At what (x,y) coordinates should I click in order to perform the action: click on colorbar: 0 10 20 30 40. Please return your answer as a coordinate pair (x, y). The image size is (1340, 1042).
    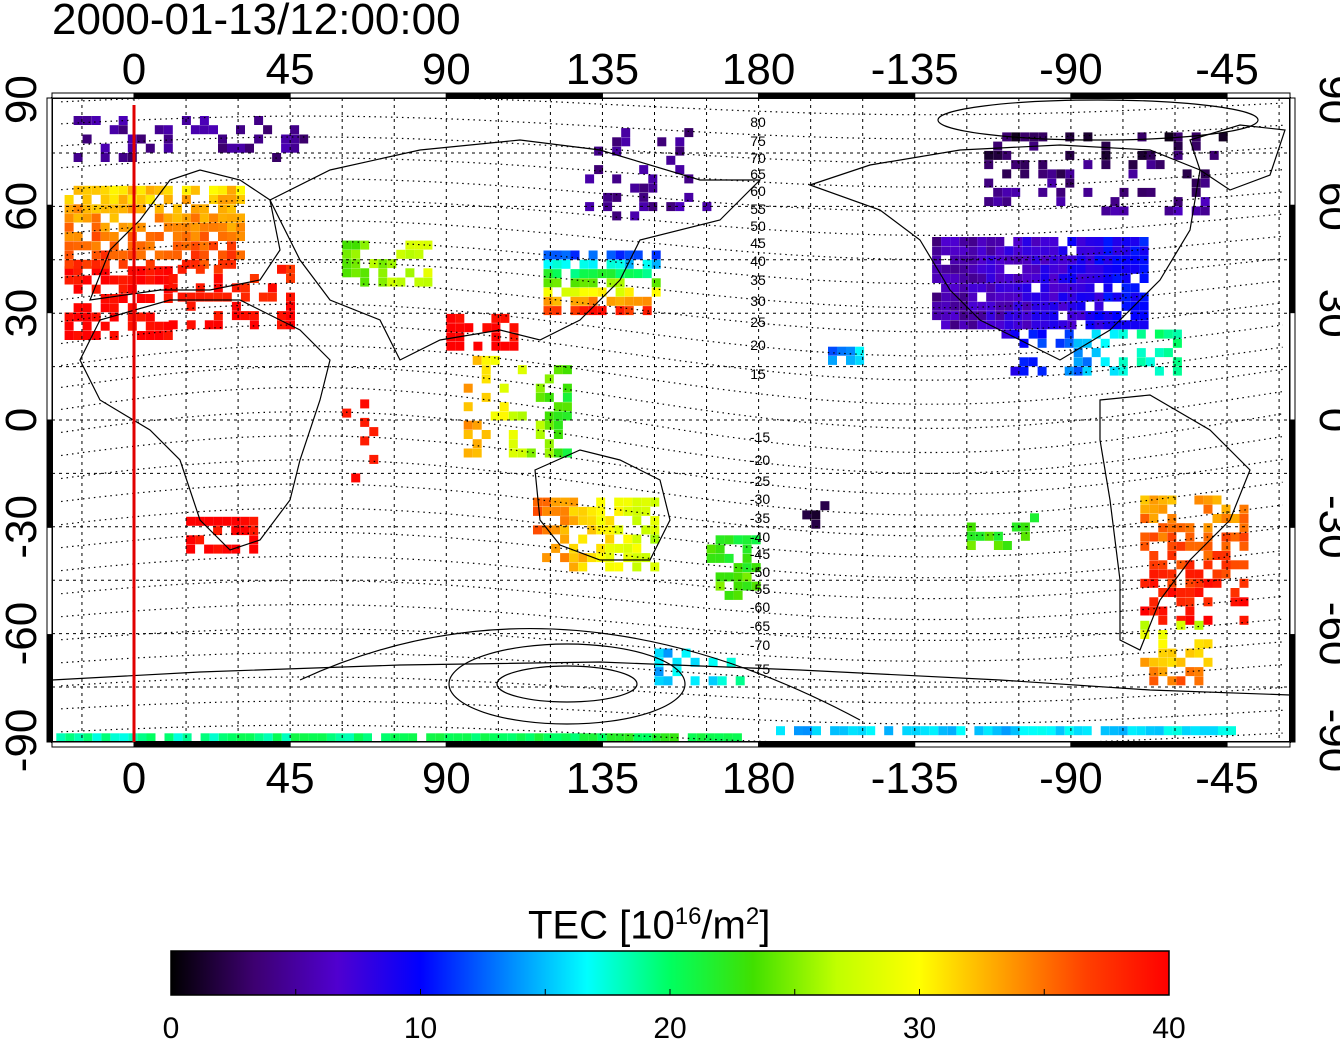
    Looking at the image, I should click on (674, 996).